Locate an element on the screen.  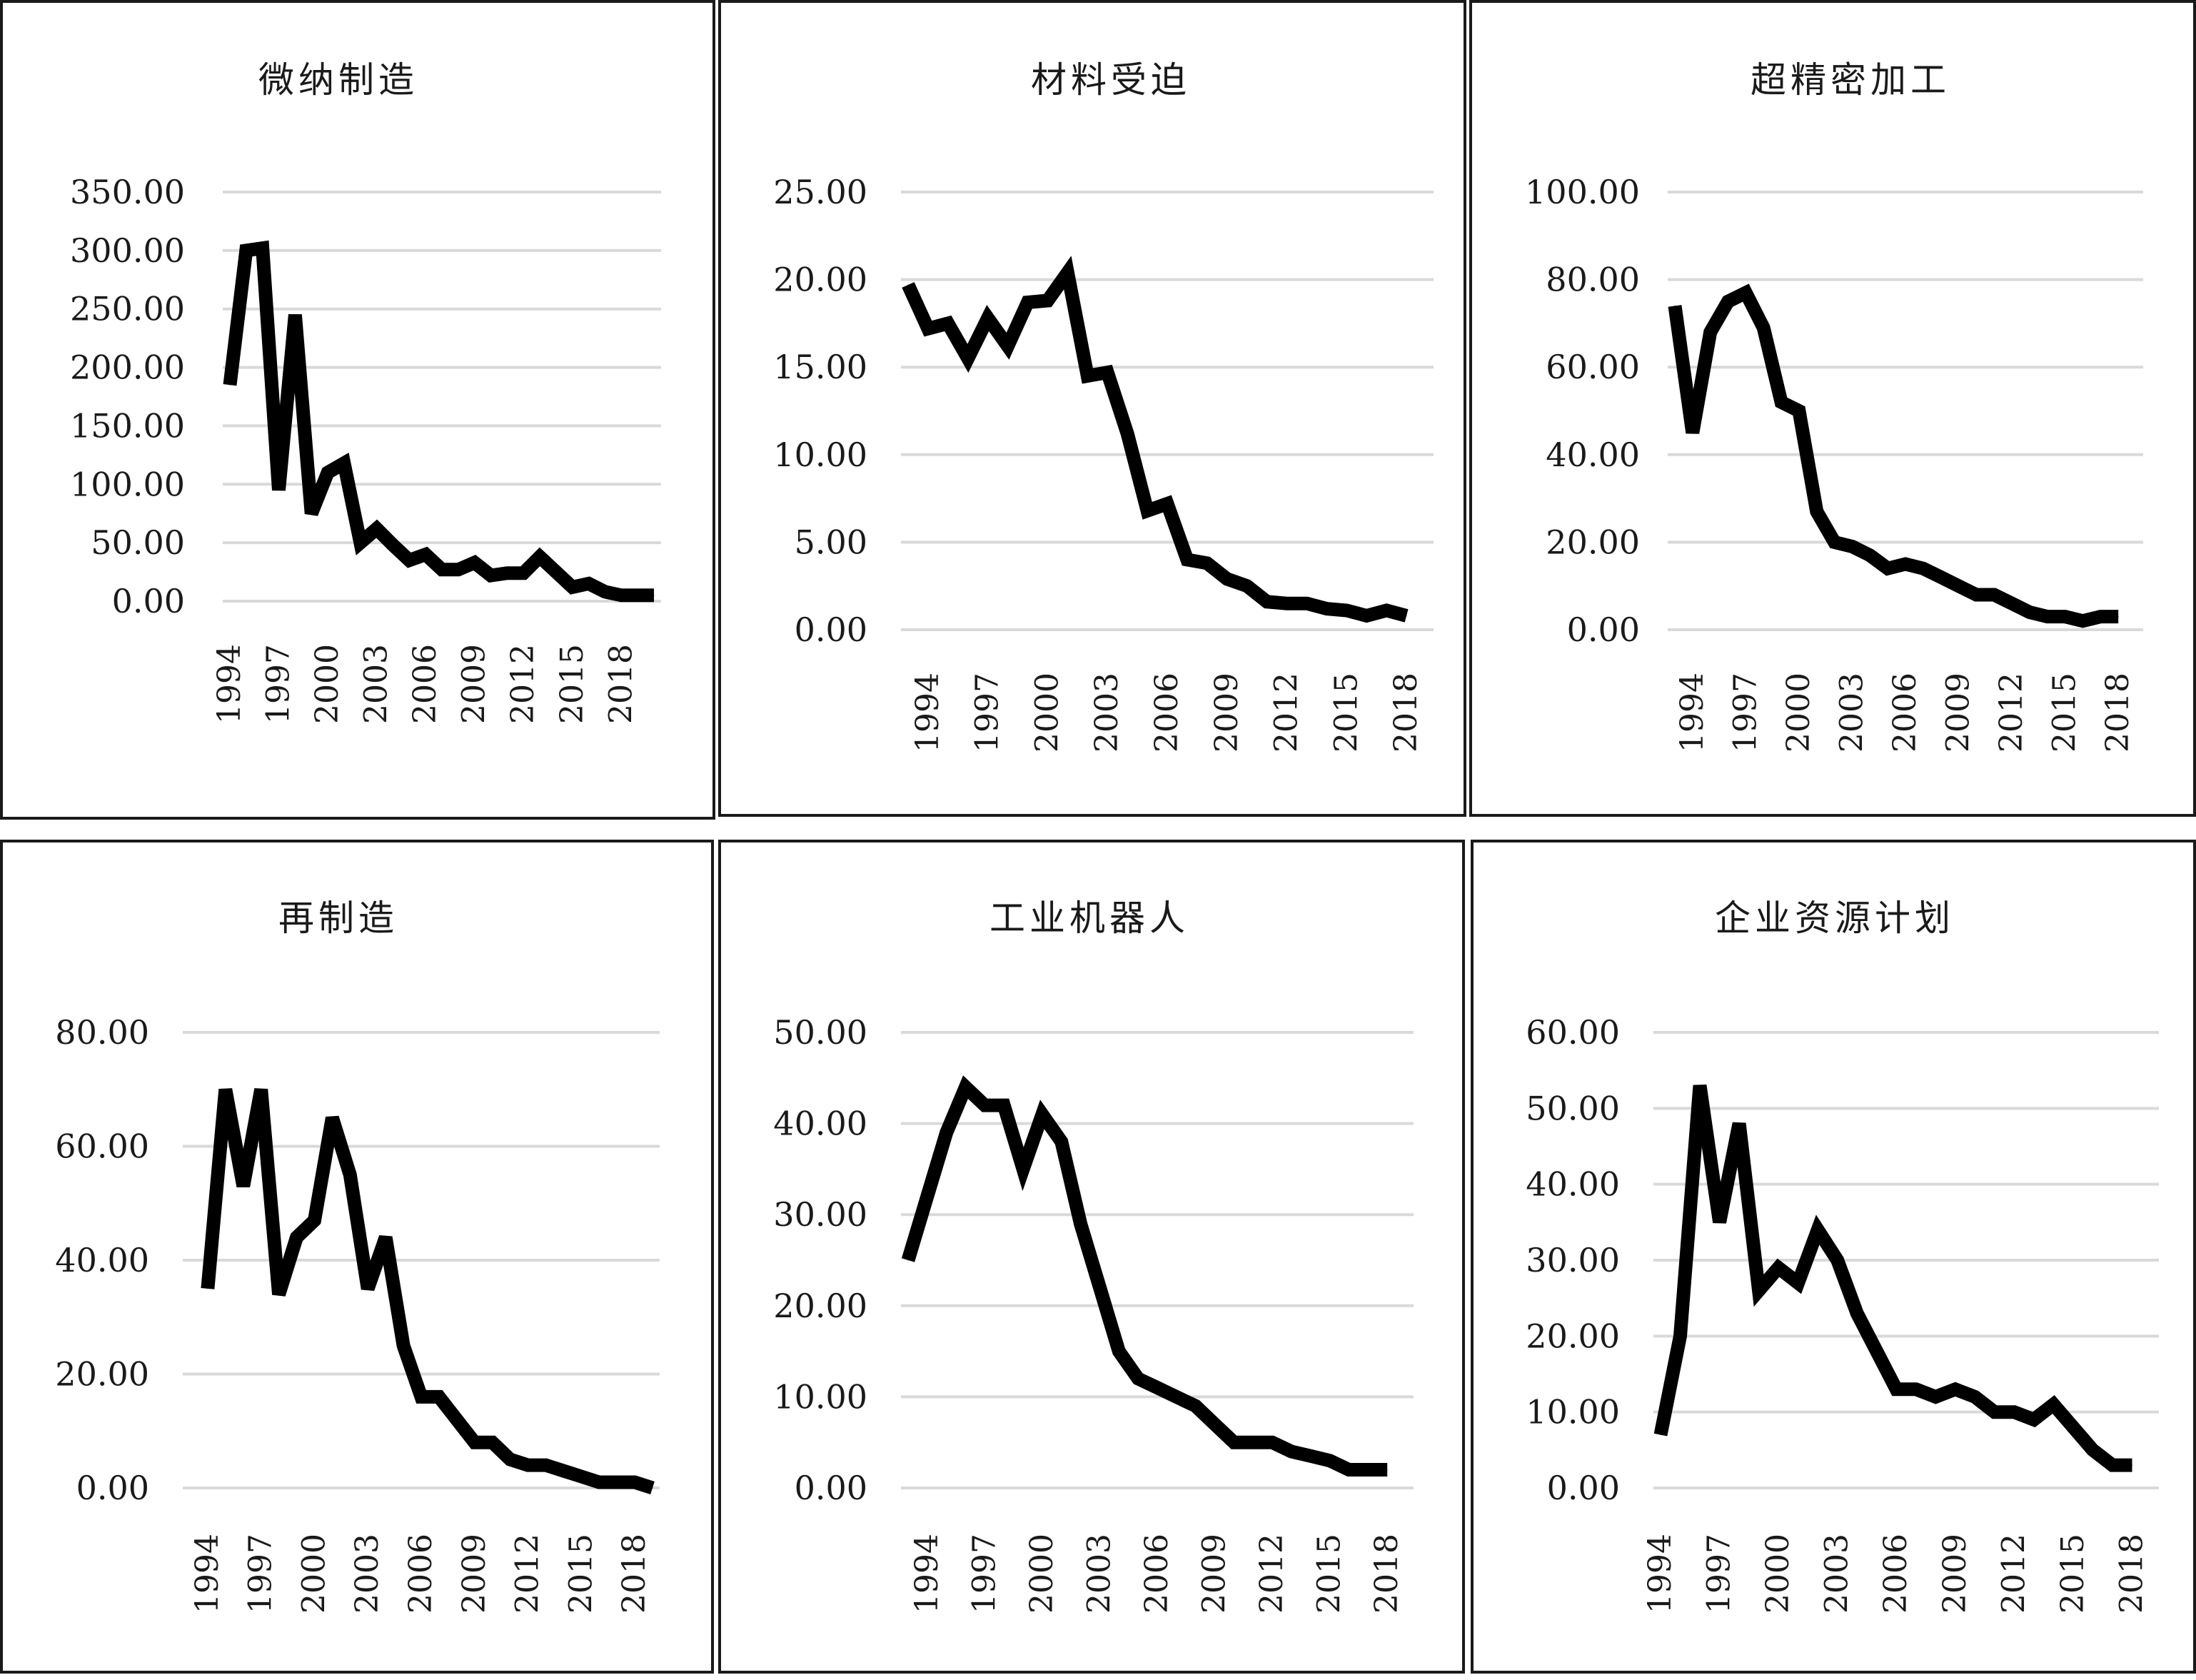
y-tick-label: 25.00 is located at coordinates (820, 192).